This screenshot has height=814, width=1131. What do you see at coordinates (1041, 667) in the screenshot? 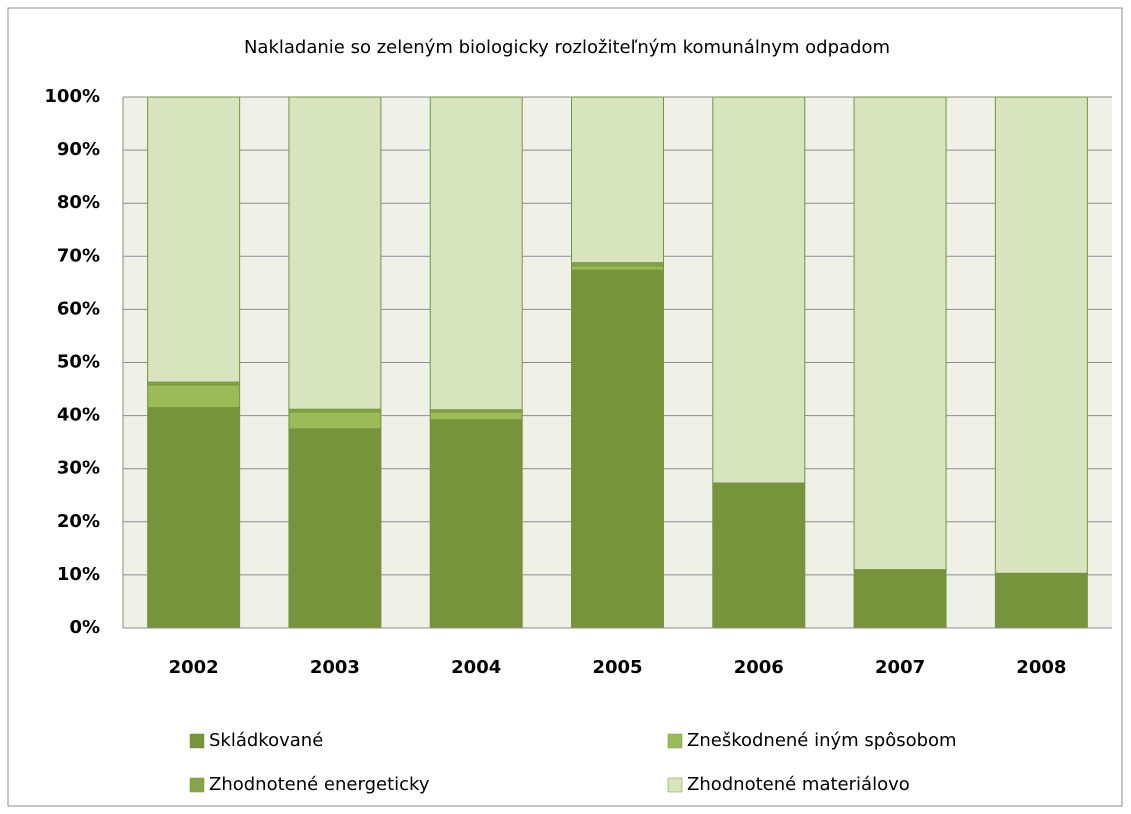
I see `x-tick-label: 2008` at bounding box center [1041, 667].